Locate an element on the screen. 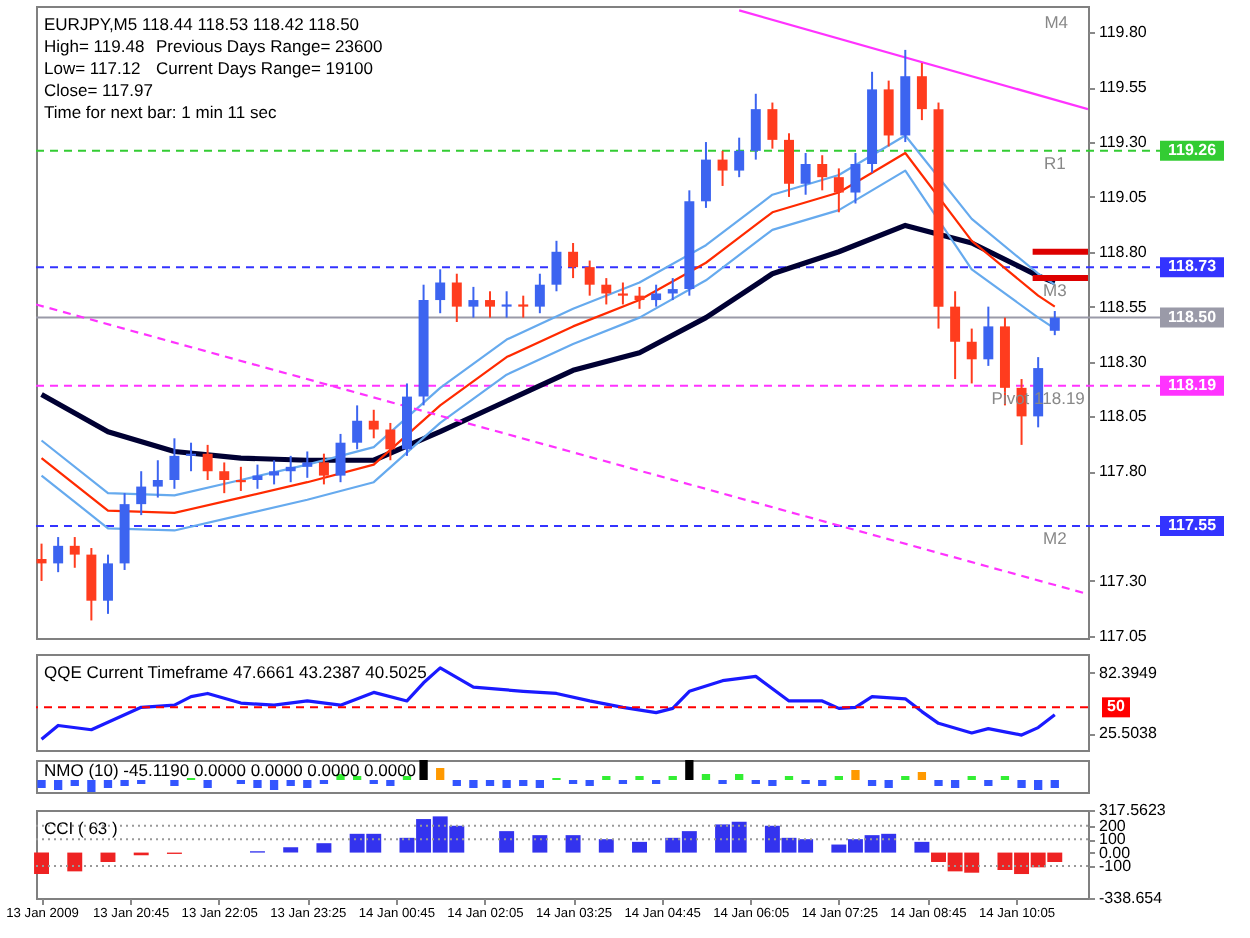 Image resolution: width=1250 pixels, height=938 pixels. ref-line-label: 50 is located at coordinates (1116, 706).